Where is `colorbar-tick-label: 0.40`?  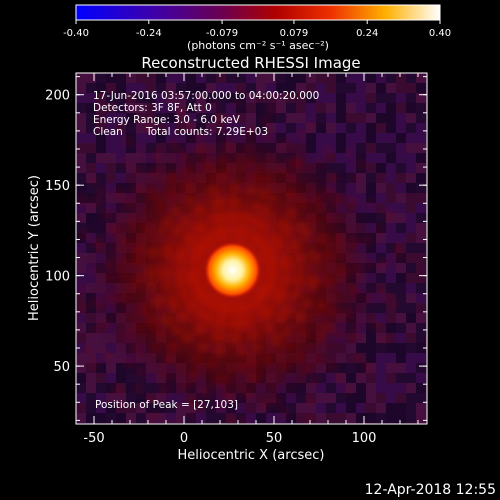 colorbar-tick-label: 0.40 is located at coordinates (440, 33).